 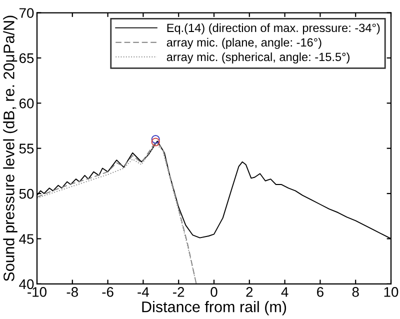 I want to click on x-tick-label: 8, so click(x=355, y=292).